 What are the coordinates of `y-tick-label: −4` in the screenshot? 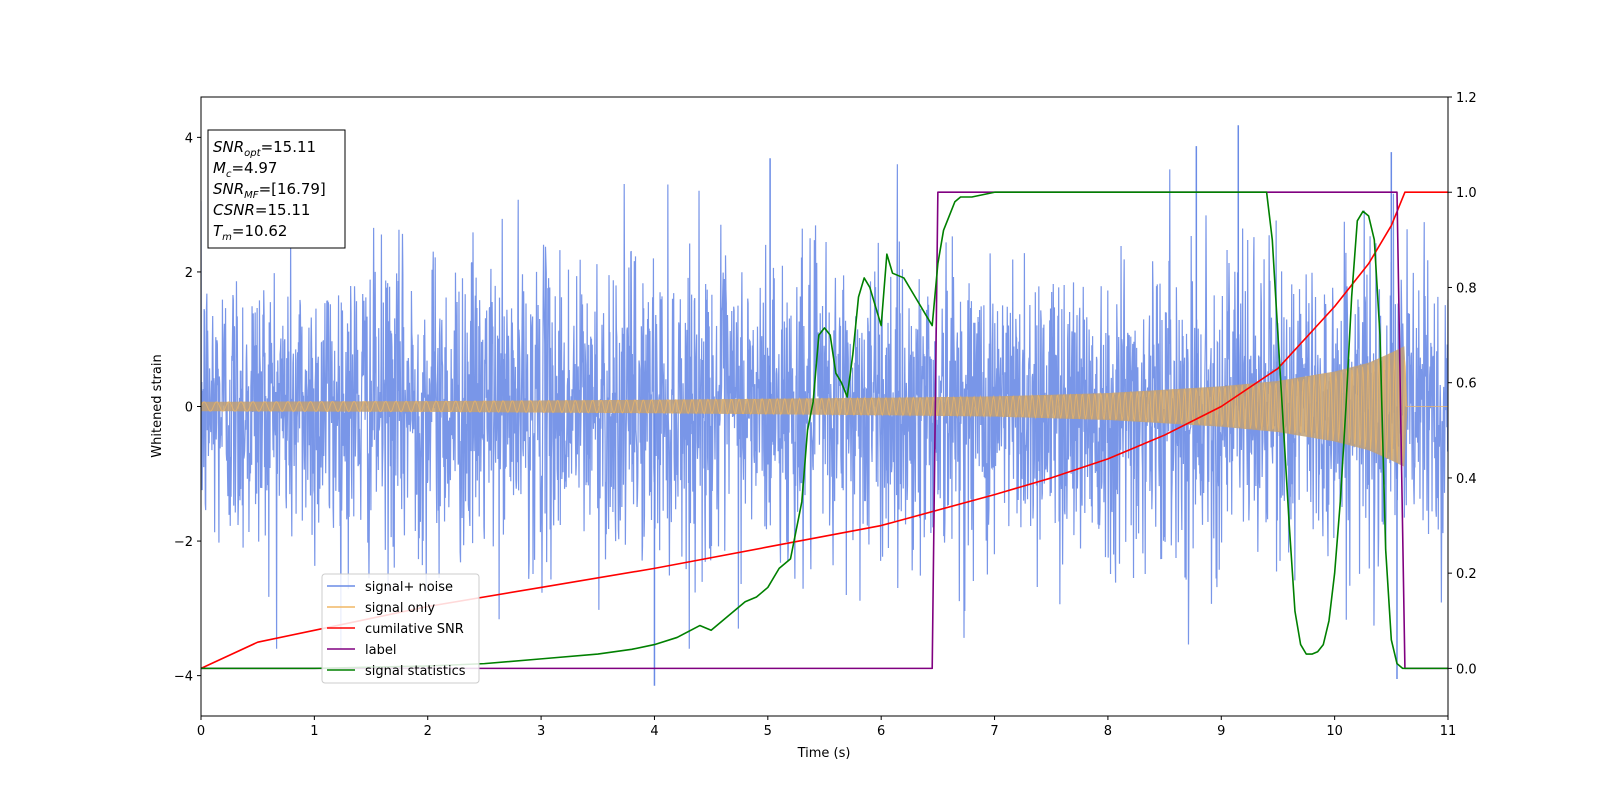 It's located at (183, 677).